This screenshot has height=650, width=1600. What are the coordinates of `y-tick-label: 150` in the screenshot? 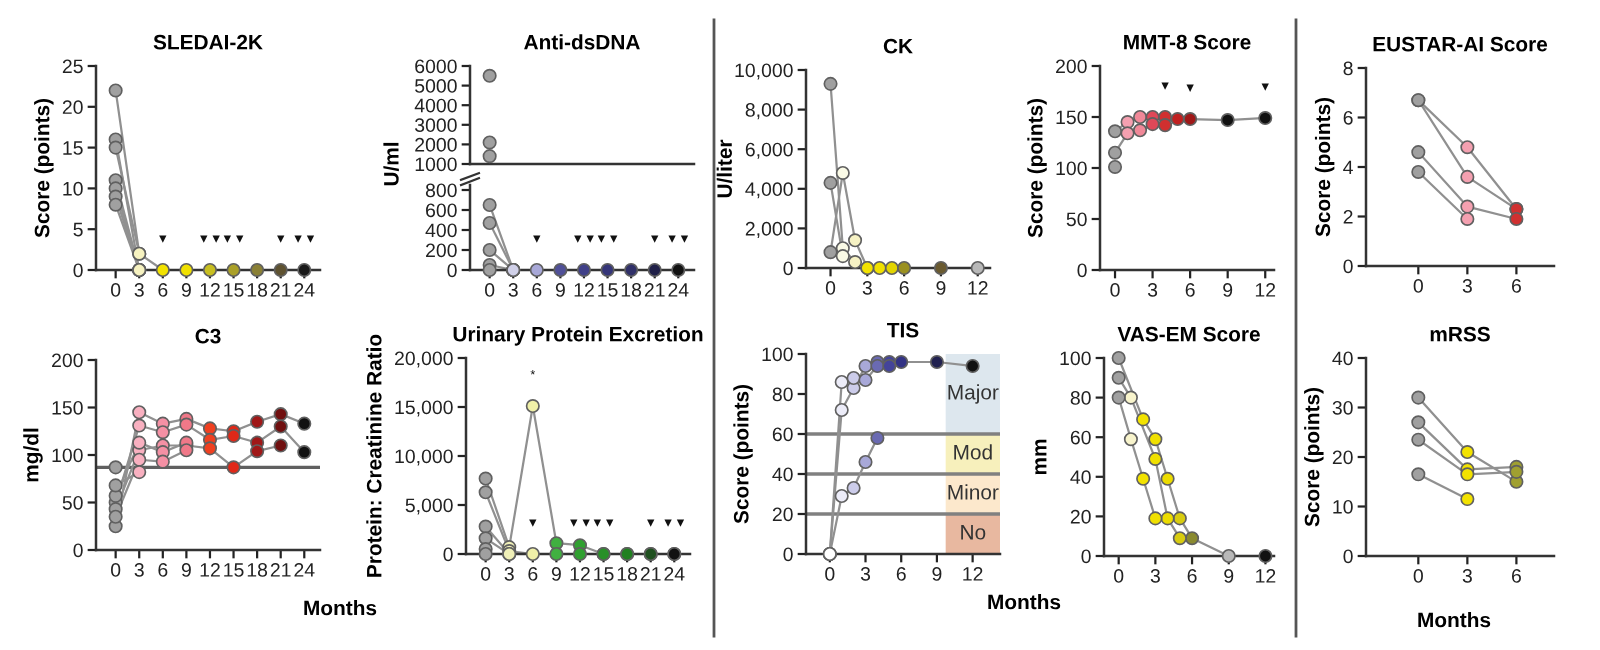 It's located at (67, 407).